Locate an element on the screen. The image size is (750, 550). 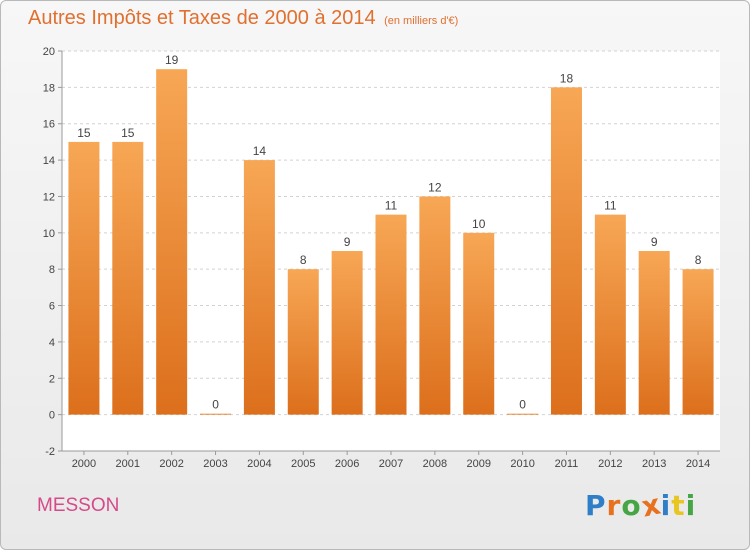
data-label-2000: 15 is located at coordinates (84, 133).